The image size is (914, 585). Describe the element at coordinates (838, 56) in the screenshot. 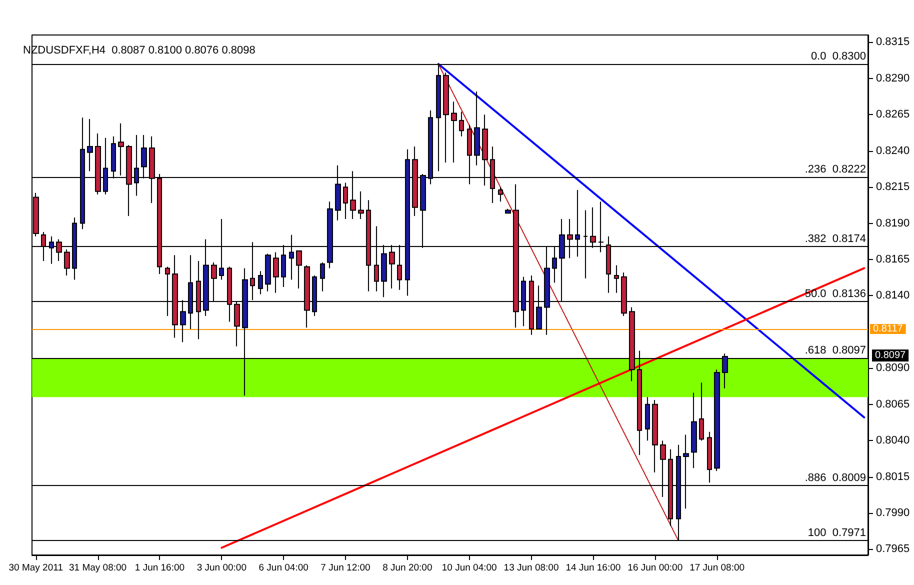

I see `ref-line-label: 0.0 0.8300` at that location.